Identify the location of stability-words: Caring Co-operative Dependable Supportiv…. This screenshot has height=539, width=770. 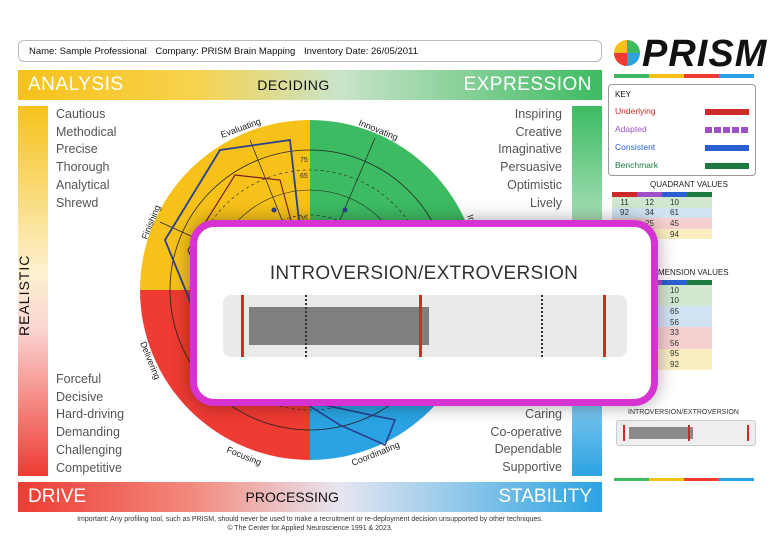
(526, 441).